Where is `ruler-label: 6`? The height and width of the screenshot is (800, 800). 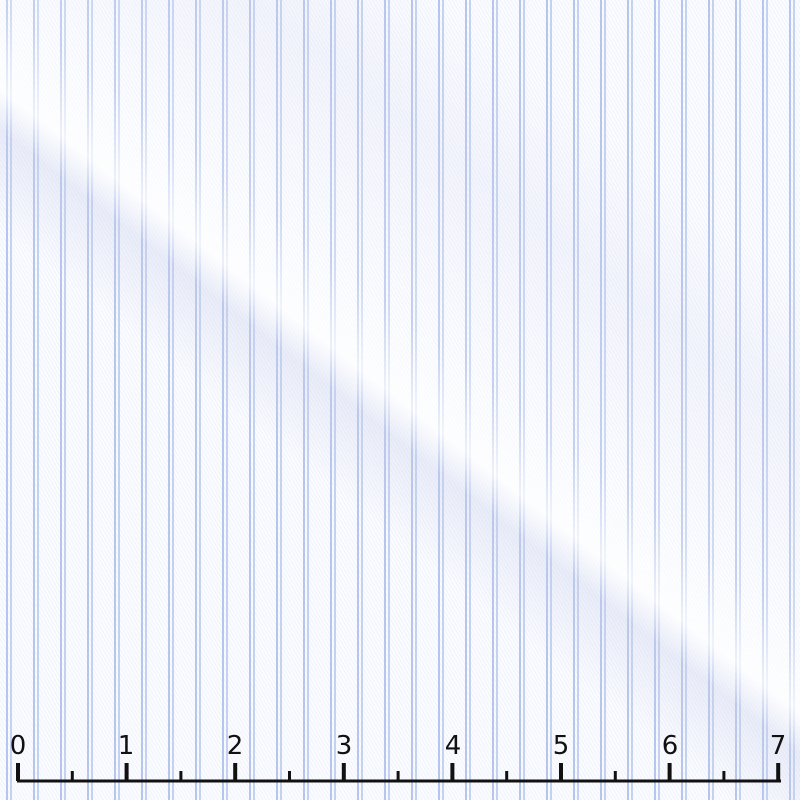 ruler-label: 6 is located at coordinates (670, 746).